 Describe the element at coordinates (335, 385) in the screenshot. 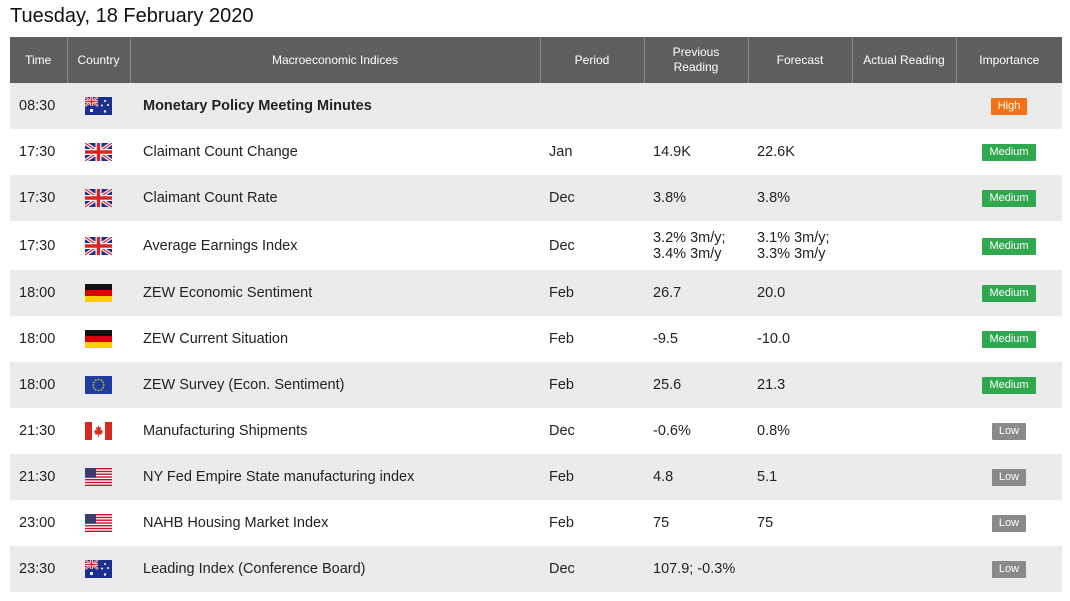

I see `indicator-name-cell: ZEW Survey (Econ. Sentiment)` at that location.